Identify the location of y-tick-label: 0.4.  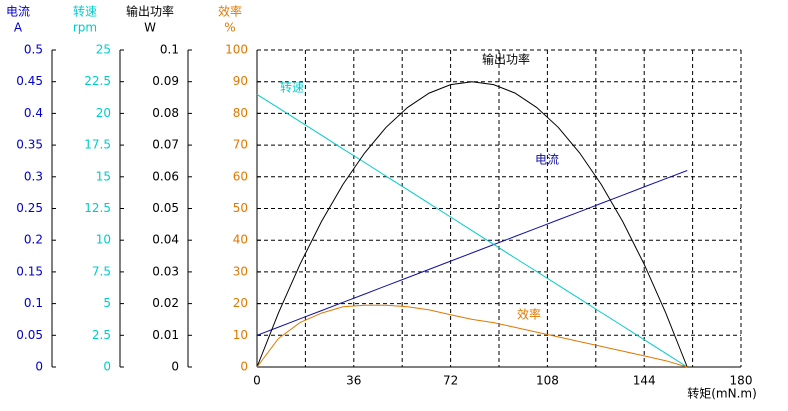
(33, 113).